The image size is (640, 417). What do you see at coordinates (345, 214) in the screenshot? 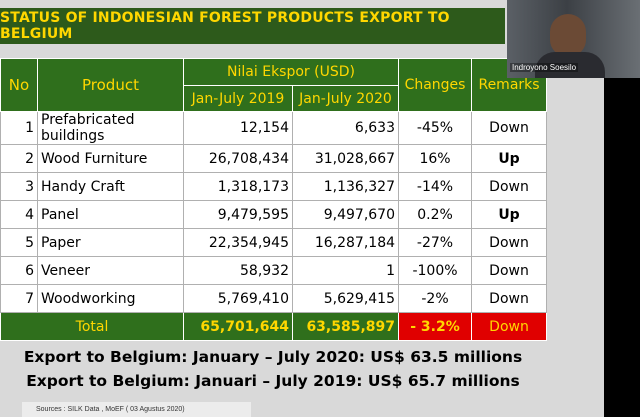
I see `row-value-2020: 9,497,670` at bounding box center [345, 214].